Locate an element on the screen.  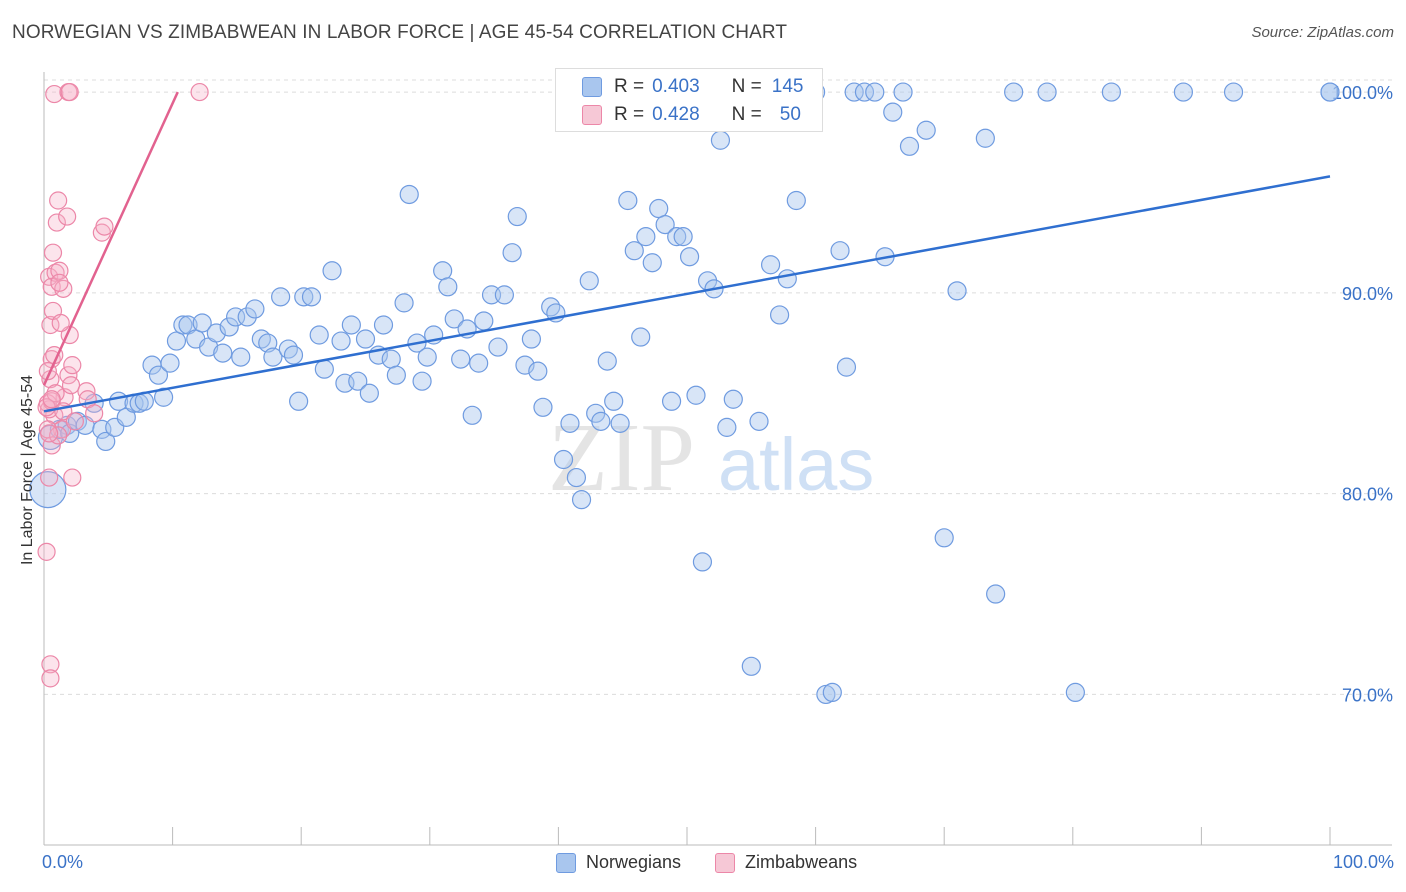
bottom-legend: Norwegians Zimbabweans is located at coordinates (723, 862).